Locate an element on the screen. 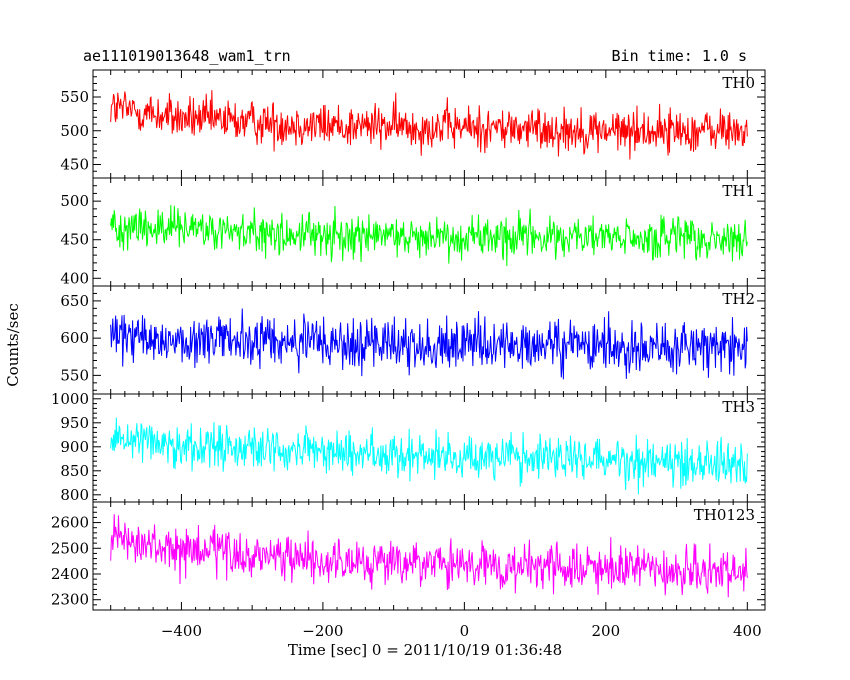 The image size is (850, 680). series-line-th0 is located at coordinates (429, 125).